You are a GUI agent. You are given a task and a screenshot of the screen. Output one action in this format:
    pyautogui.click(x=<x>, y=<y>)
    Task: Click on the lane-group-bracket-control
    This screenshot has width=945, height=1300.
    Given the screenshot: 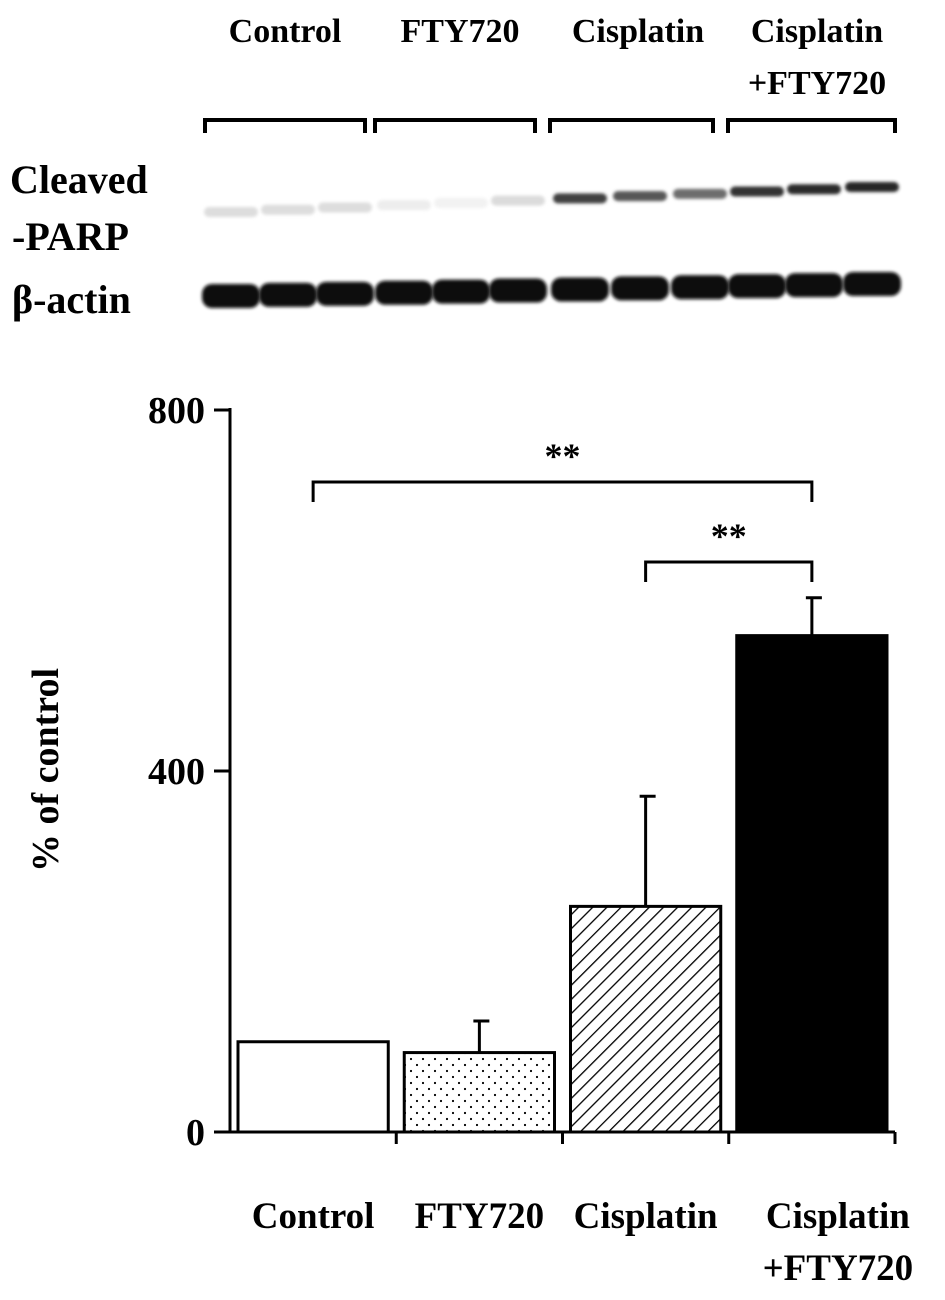 What is the action you would take?
    pyautogui.click(x=285, y=125)
    